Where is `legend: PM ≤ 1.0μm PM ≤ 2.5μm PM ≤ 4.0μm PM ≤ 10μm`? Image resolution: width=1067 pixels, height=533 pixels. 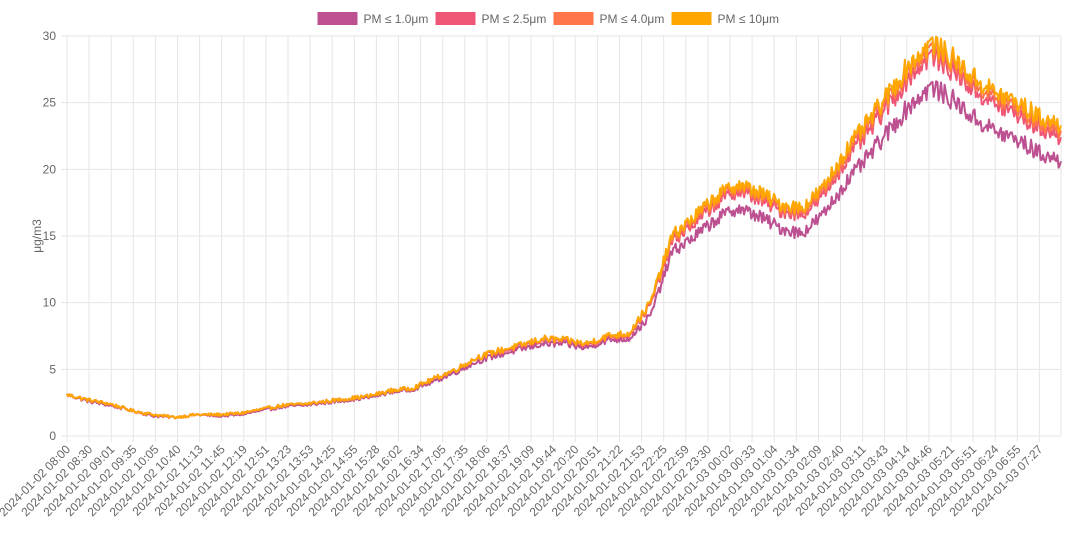
legend: PM ≤ 1.0μm PM ≤ 2.5μm PM ≤ 4.0μm PM ≤ 10μm is located at coordinates (548, 19).